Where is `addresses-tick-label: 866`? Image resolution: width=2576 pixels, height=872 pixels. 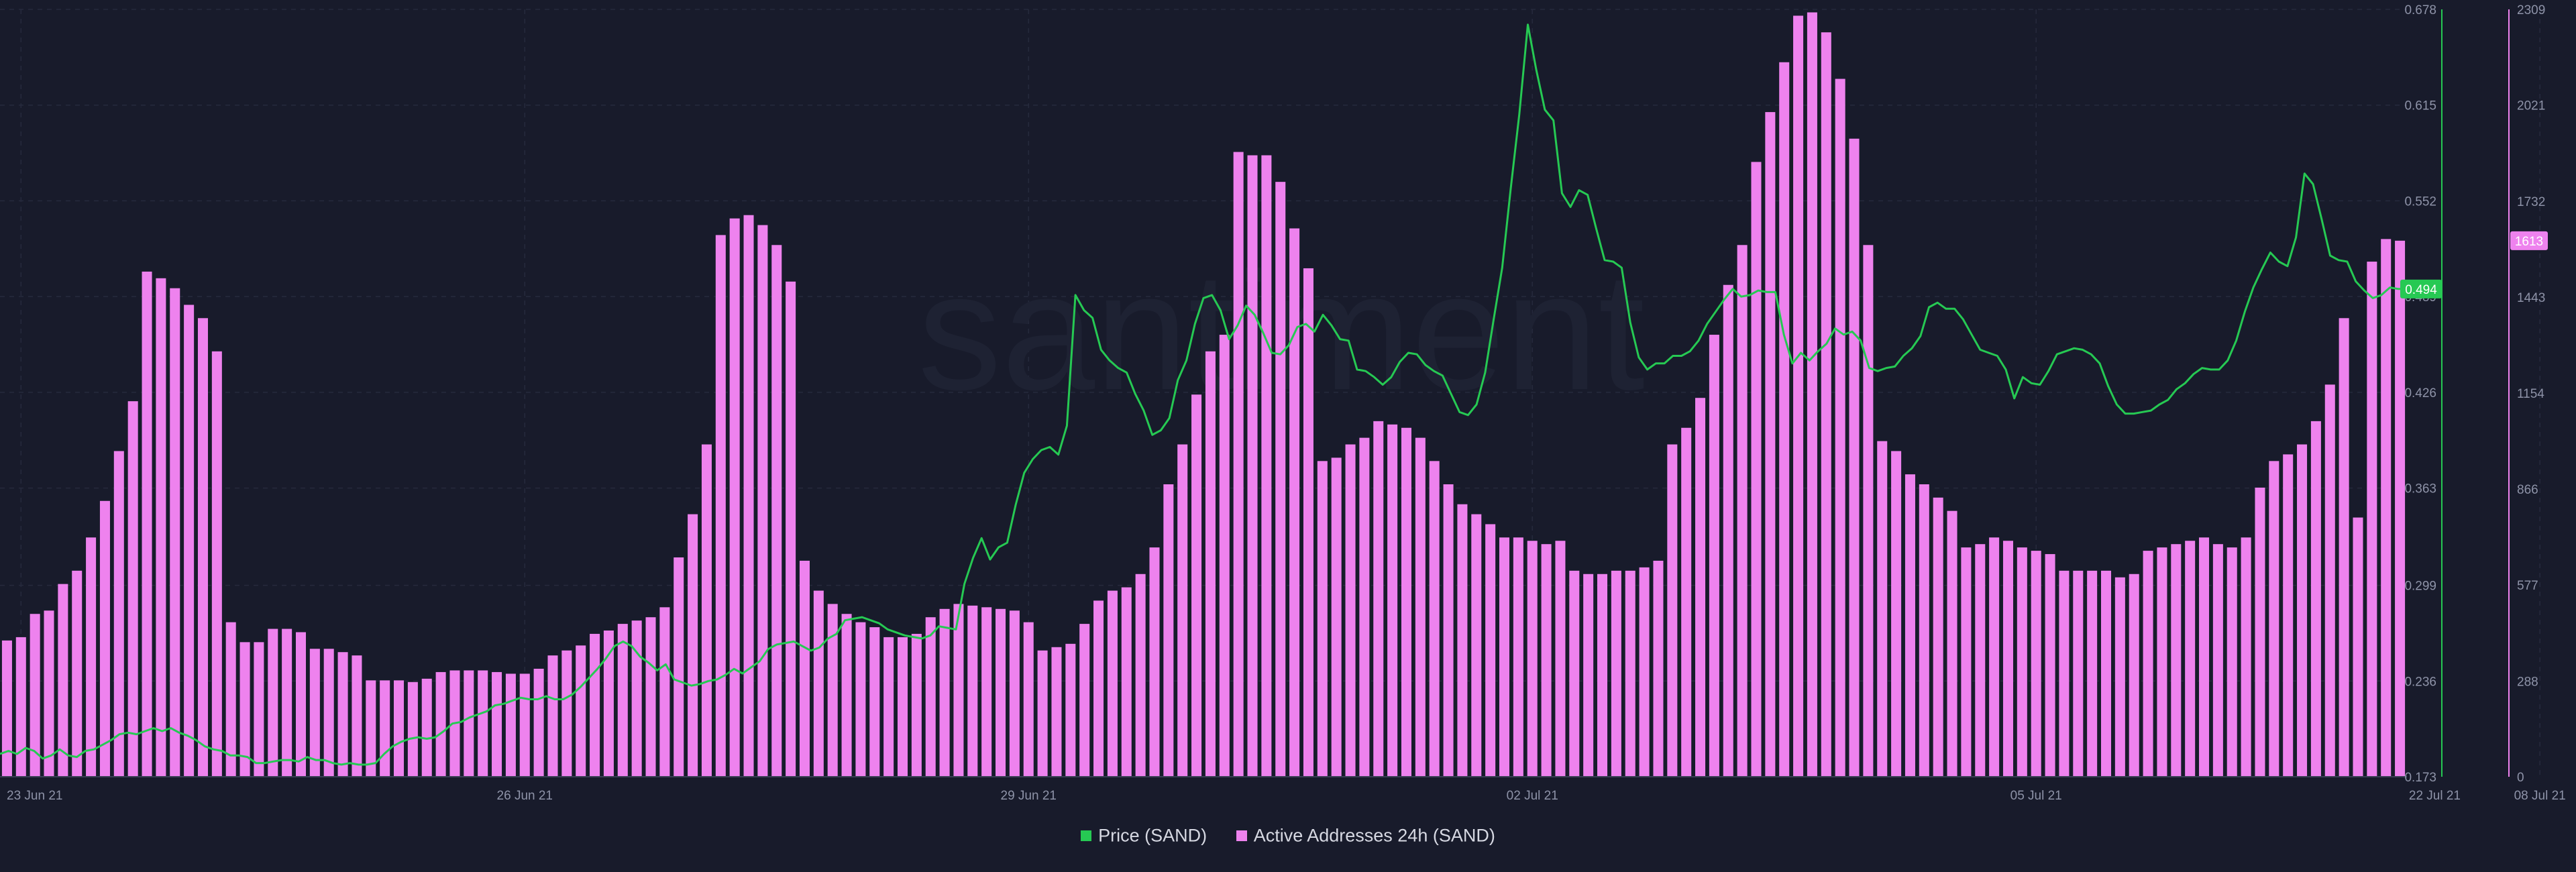
addresses-tick-label: 866 is located at coordinates (2527, 490).